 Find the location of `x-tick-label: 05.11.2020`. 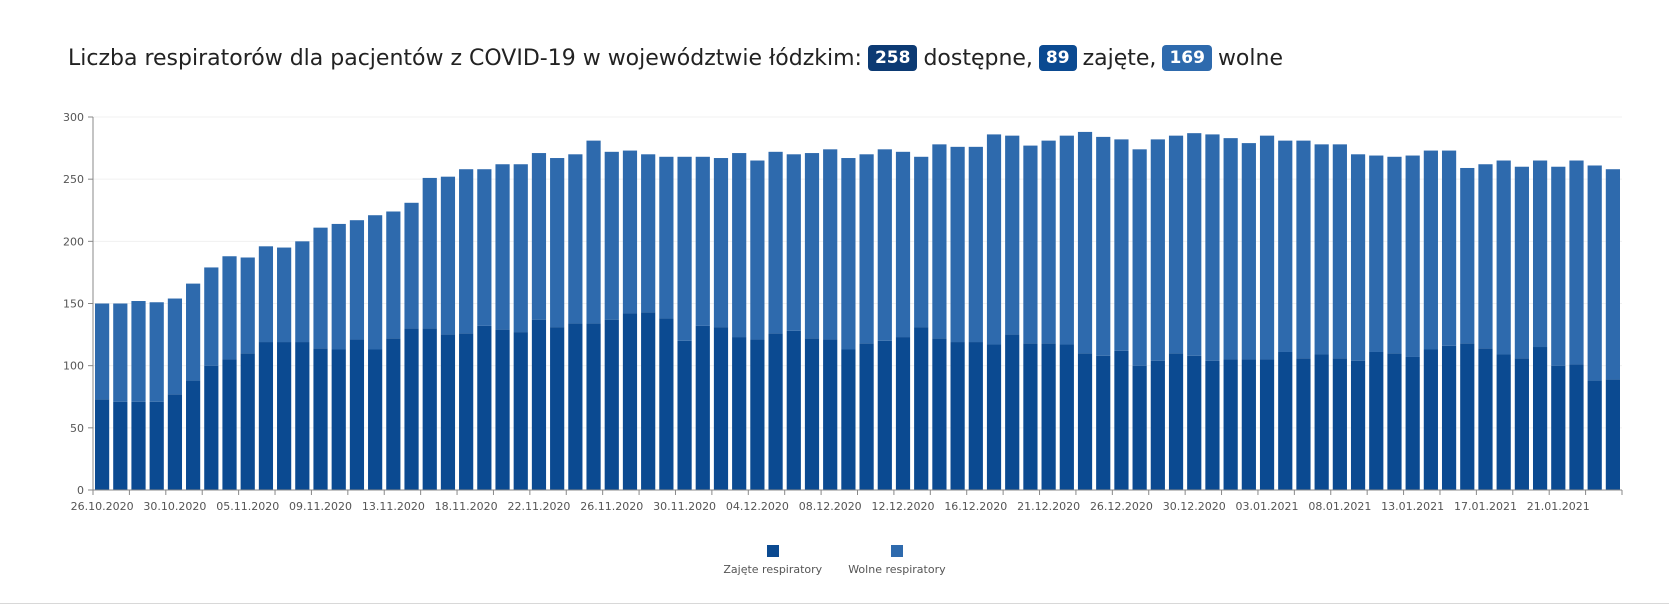

x-tick-label: 05.11.2020 is located at coordinates (247, 506).